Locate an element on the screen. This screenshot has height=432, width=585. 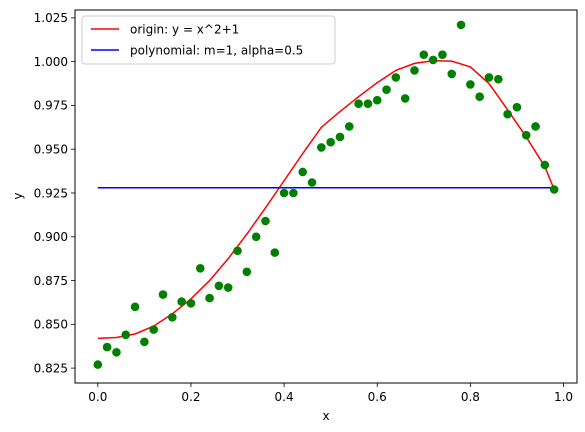
legend-label-polynomial: polynomial: m=1, alpha=0.5 is located at coordinates (216, 51).